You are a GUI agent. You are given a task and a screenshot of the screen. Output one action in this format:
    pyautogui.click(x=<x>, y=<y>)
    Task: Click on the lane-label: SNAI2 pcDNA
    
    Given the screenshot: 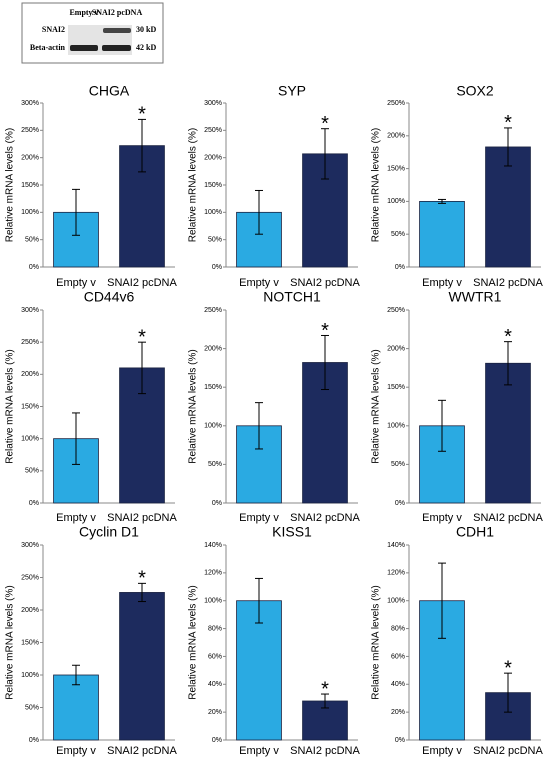 What is the action you would take?
    pyautogui.click(x=117, y=12)
    